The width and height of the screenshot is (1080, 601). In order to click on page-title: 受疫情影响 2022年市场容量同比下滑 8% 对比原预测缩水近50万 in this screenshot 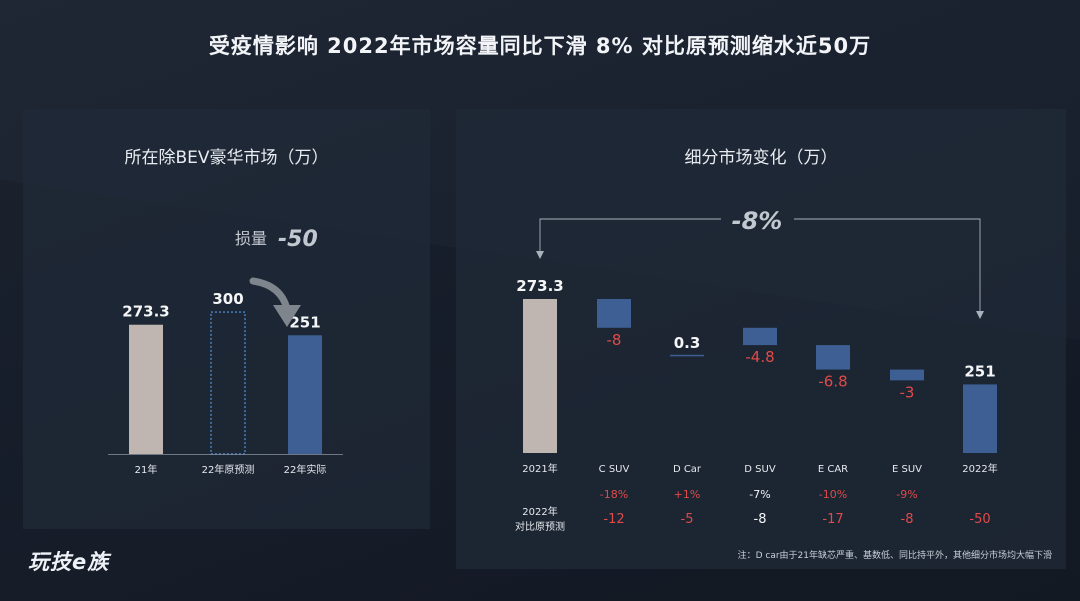, I will do `click(540, 46)`.